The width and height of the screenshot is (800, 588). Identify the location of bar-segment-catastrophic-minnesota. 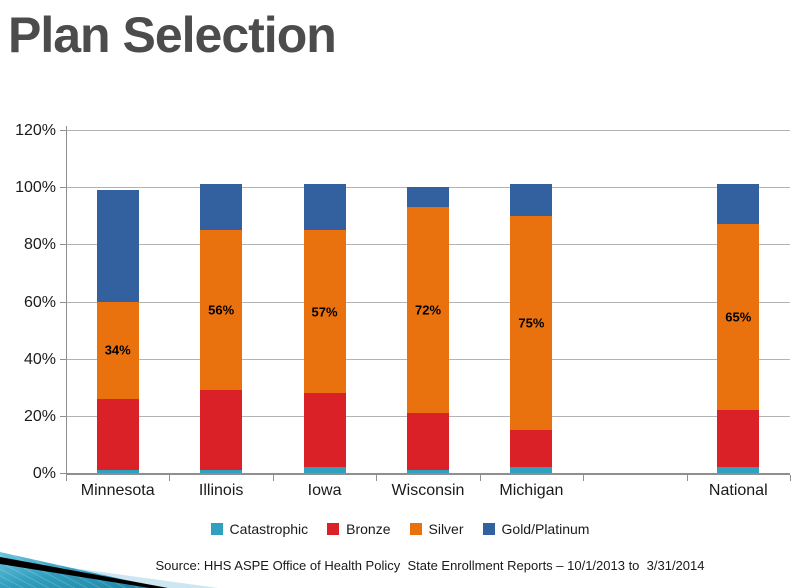
(117, 471).